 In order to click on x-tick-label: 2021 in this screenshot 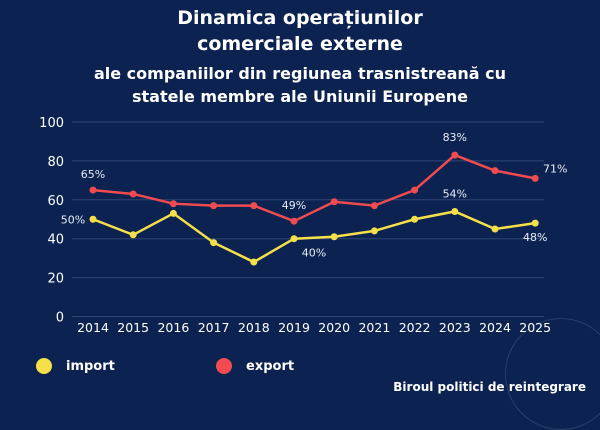, I will do `click(374, 327)`.